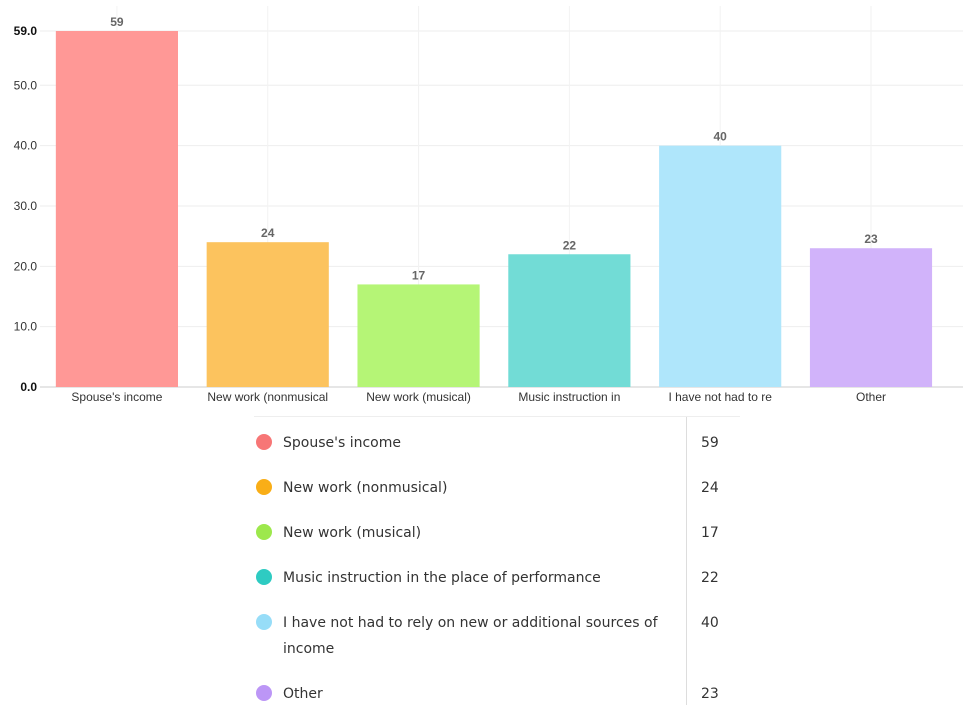 This screenshot has height=707, width=963. I want to click on data-label: 40, so click(721, 137).